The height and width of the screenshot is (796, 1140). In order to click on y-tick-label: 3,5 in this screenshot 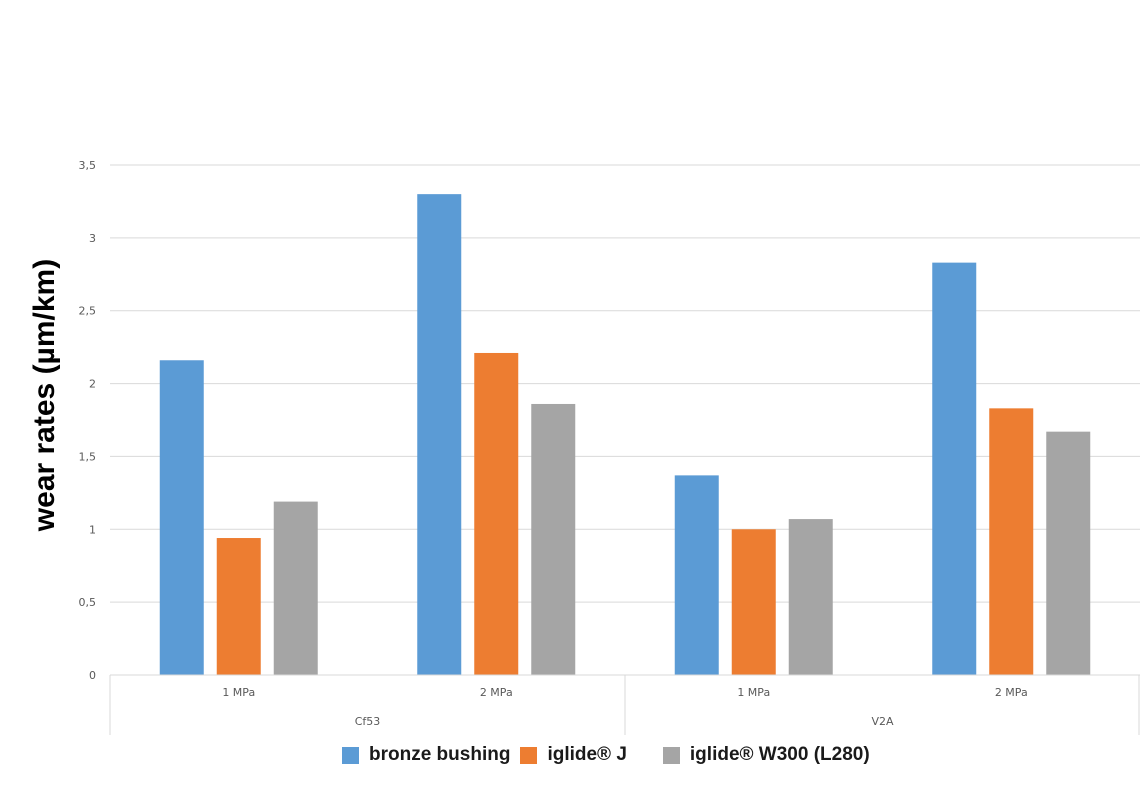, I will do `click(88, 165)`.